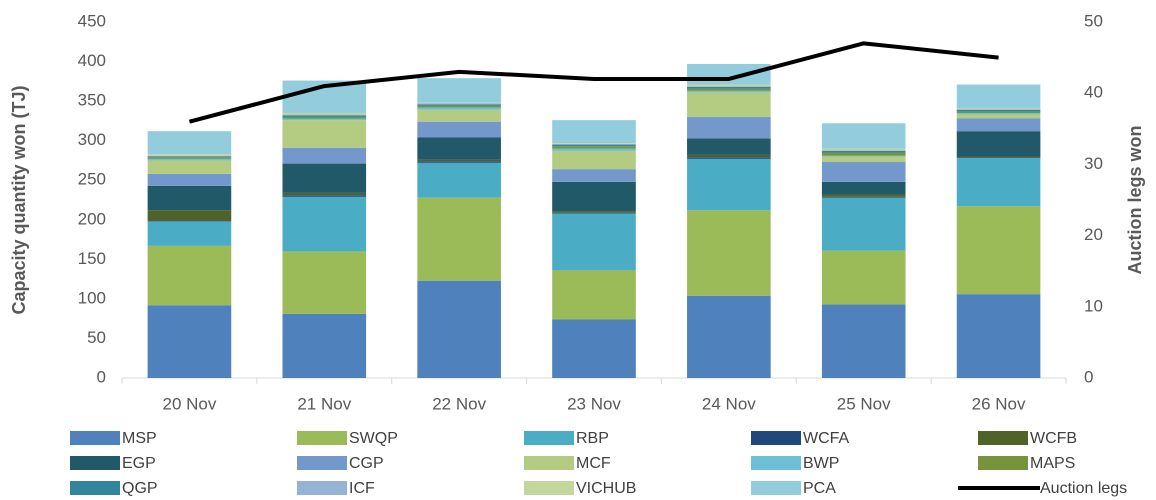 This screenshot has width=1156, height=500. Describe the element at coordinates (459, 403) in the screenshot. I see `x-tick-label: 22 Nov` at that location.